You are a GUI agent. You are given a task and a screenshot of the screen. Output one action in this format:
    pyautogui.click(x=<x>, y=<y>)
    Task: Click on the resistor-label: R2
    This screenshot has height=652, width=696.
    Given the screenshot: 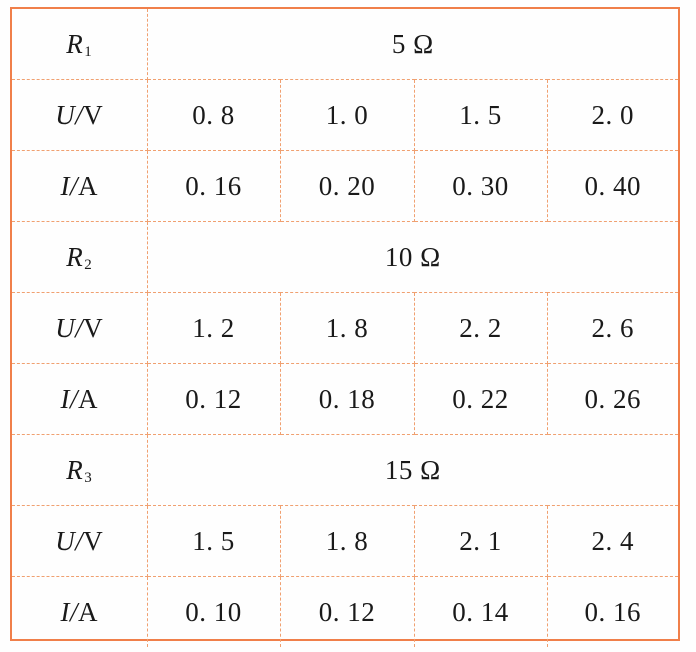 What is the action you would take?
    pyautogui.click(x=80, y=257)
    